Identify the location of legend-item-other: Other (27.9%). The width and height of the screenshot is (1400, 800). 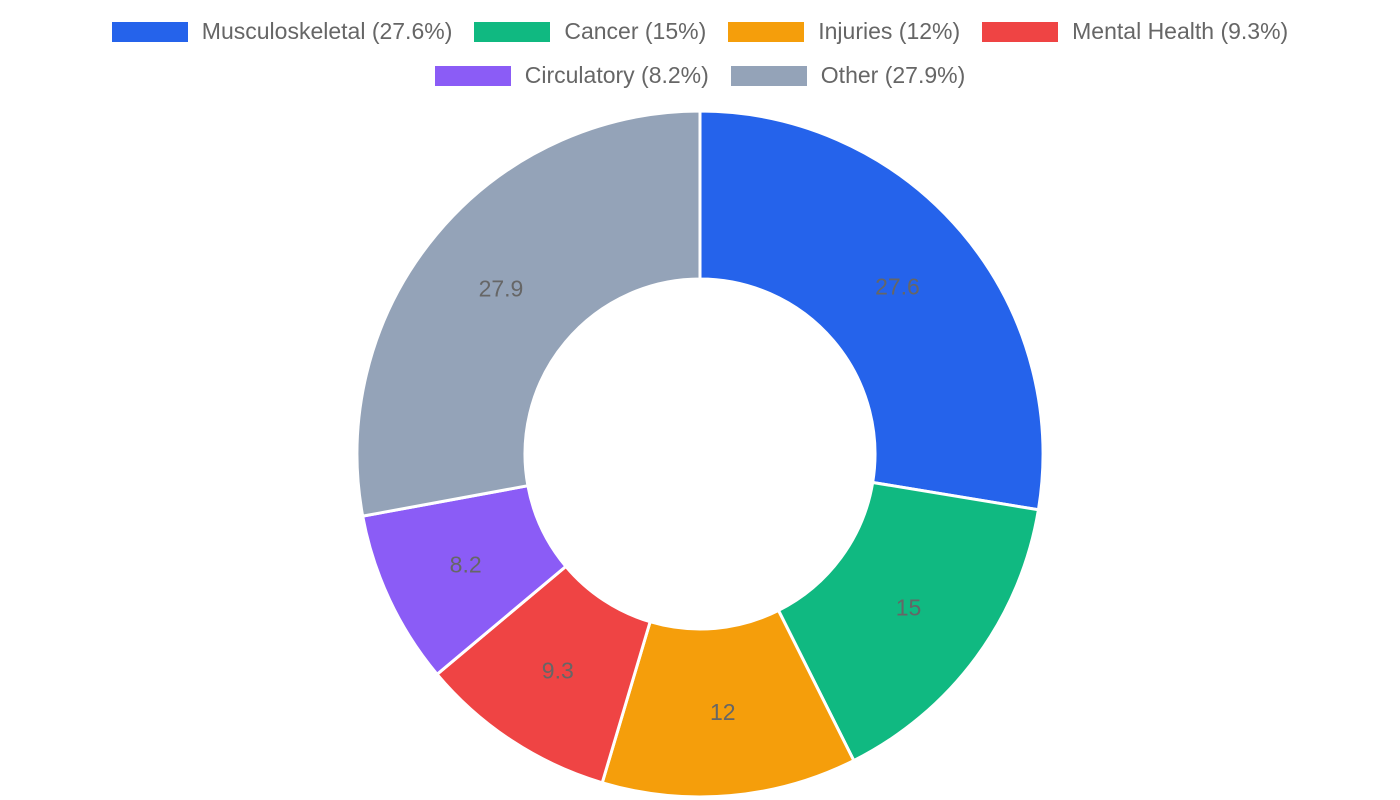
(848, 75).